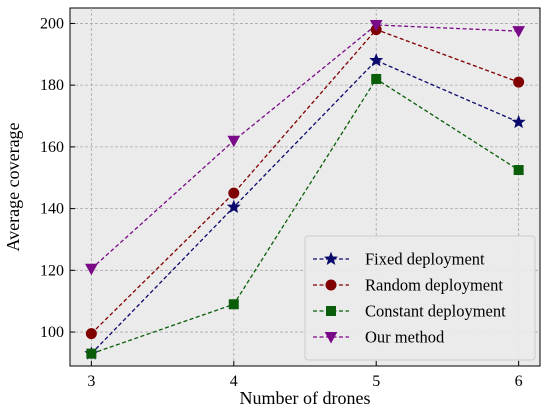  I want to click on legend-label-0: Fixed deployment, so click(425, 259).